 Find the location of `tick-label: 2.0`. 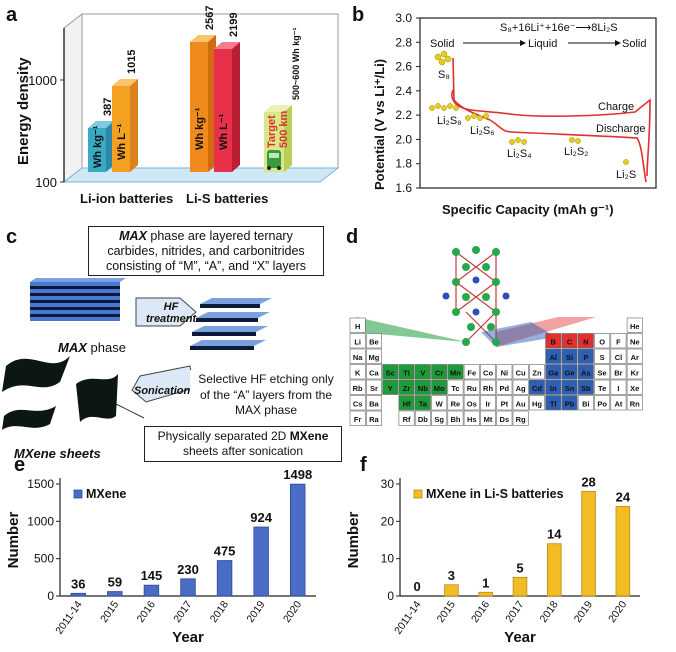

tick-label: 2.0 is located at coordinates (403, 139).